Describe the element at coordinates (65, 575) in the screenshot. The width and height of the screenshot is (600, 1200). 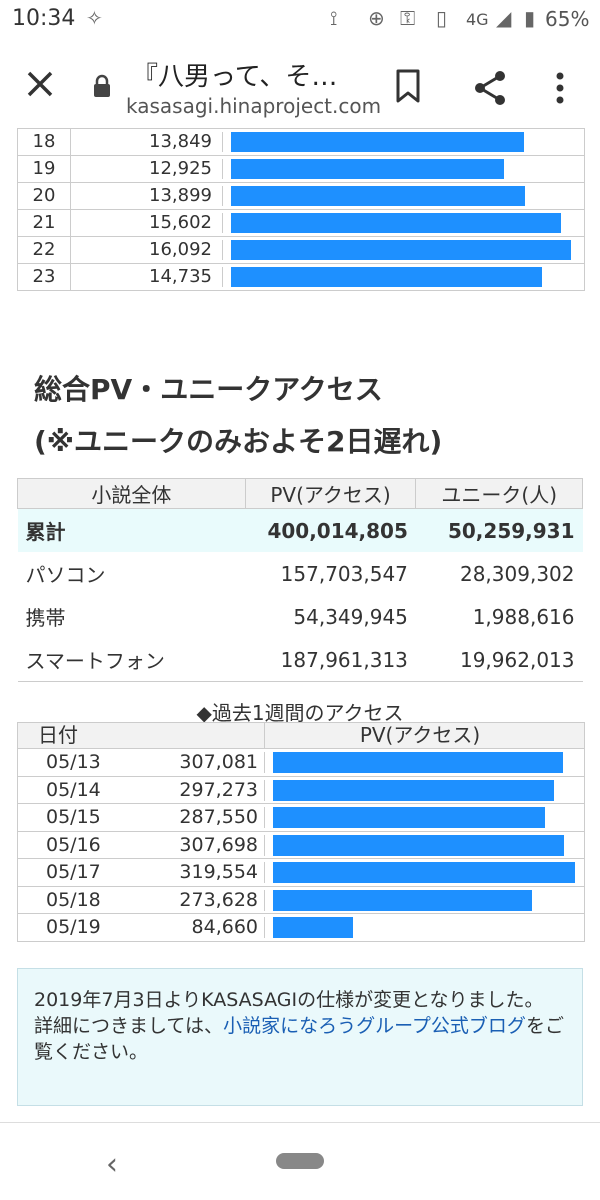
I see `row-label: パソコン` at that location.